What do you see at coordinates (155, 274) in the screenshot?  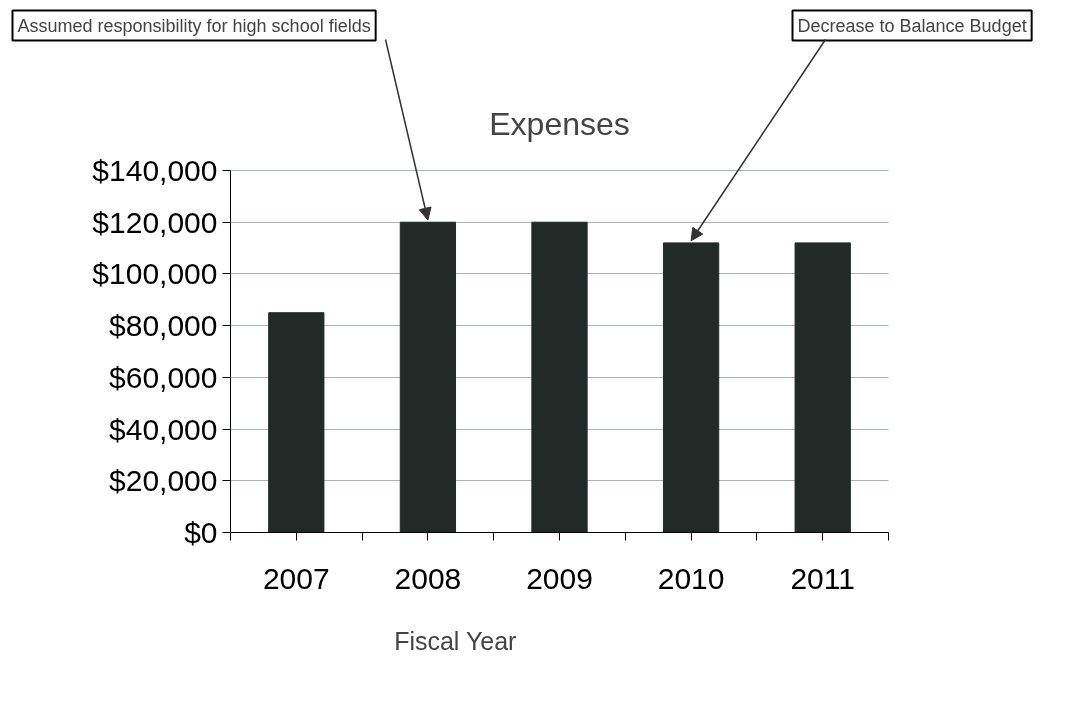 I see `y-tick-label: $100,000` at bounding box center [155, 274].